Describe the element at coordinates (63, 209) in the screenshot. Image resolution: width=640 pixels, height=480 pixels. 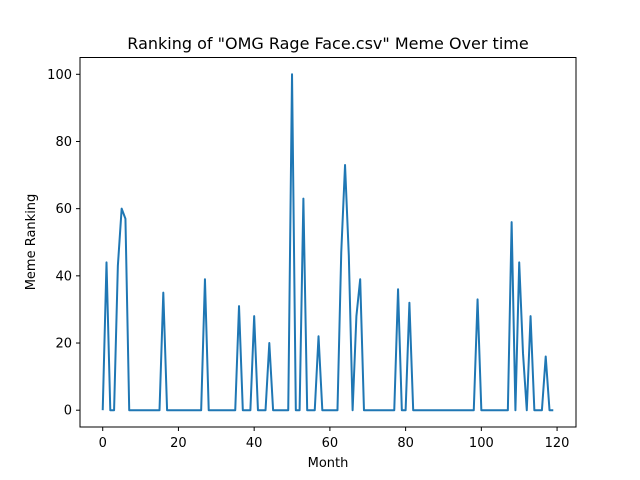
I see `y-tick-label: 60` at that location.